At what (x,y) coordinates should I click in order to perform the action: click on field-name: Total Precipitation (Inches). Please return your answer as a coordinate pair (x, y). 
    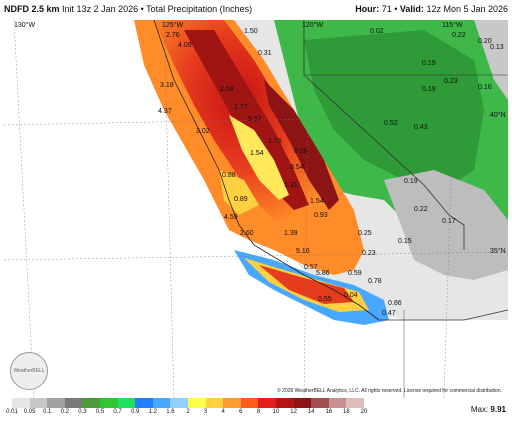
    Looking at the image, I should click on (199, 9).